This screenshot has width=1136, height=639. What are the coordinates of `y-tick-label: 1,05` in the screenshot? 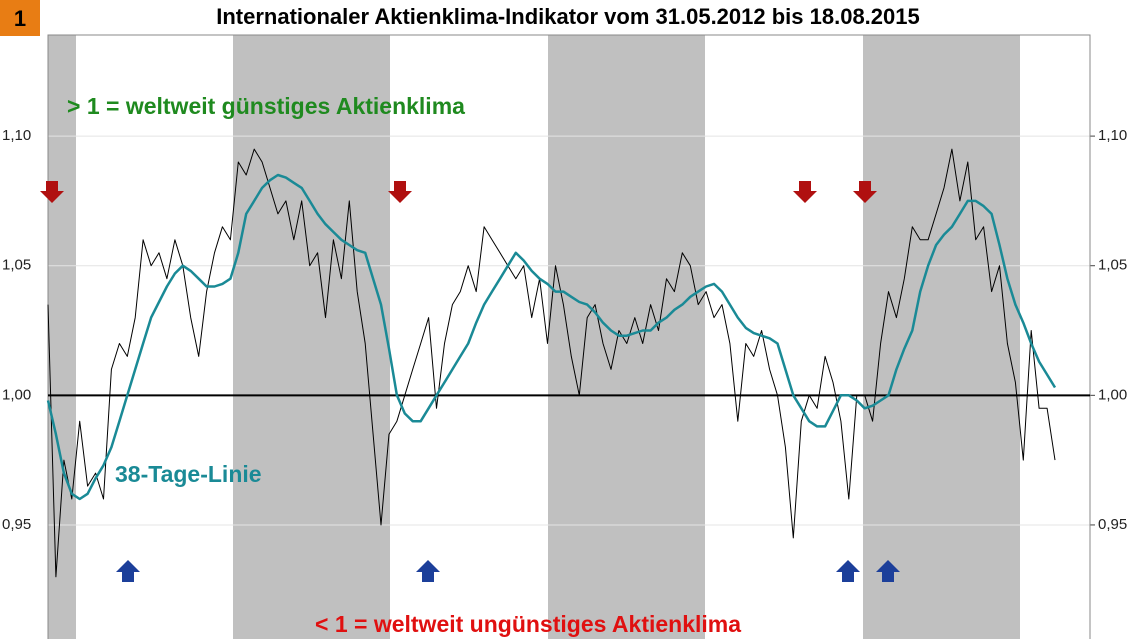 It's located at (16, 265).